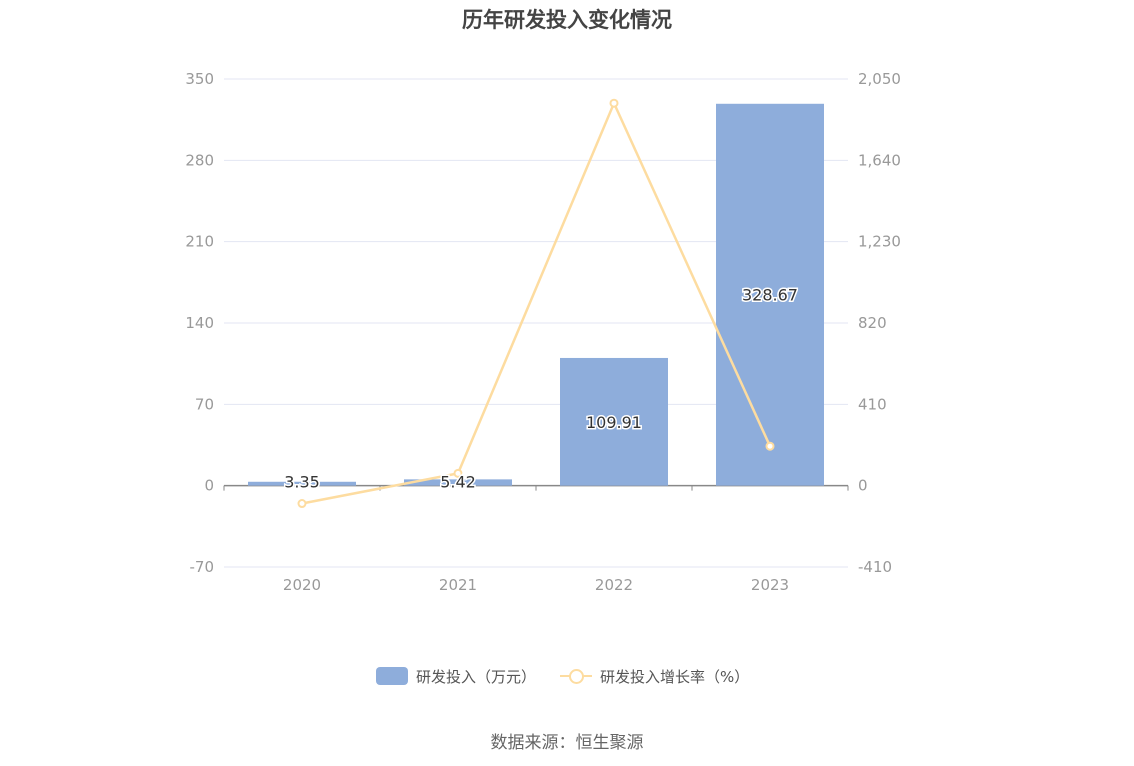 This screenshot has width=1134, height=766. Describe the element at coordinates (675, 676) in the screenshot. I see `legend-label-growth-rate: 研发投入增长率（%）` at that location.